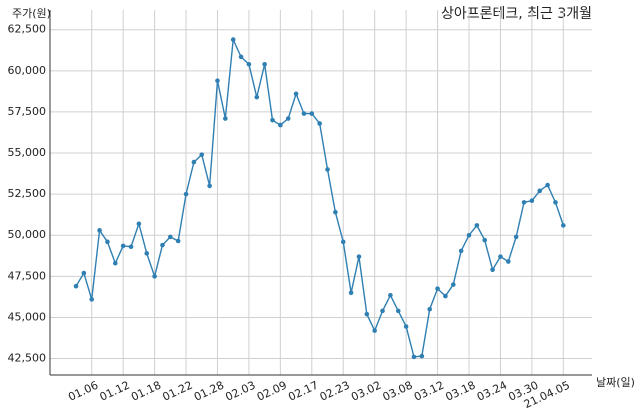  What do you see at coordinates (240, 391) in the screenshot?
I see `x-tick-label: 02.03` at bounding box center [240, 391].